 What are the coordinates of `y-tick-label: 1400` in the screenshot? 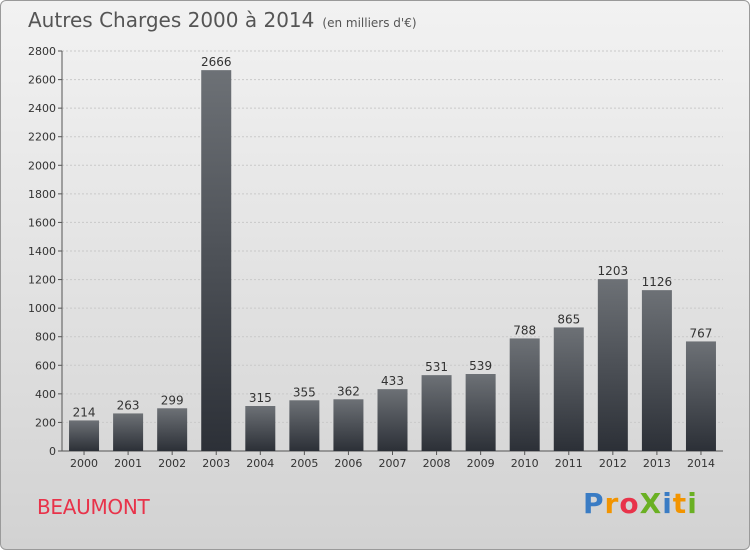 It's located at (42, 251).